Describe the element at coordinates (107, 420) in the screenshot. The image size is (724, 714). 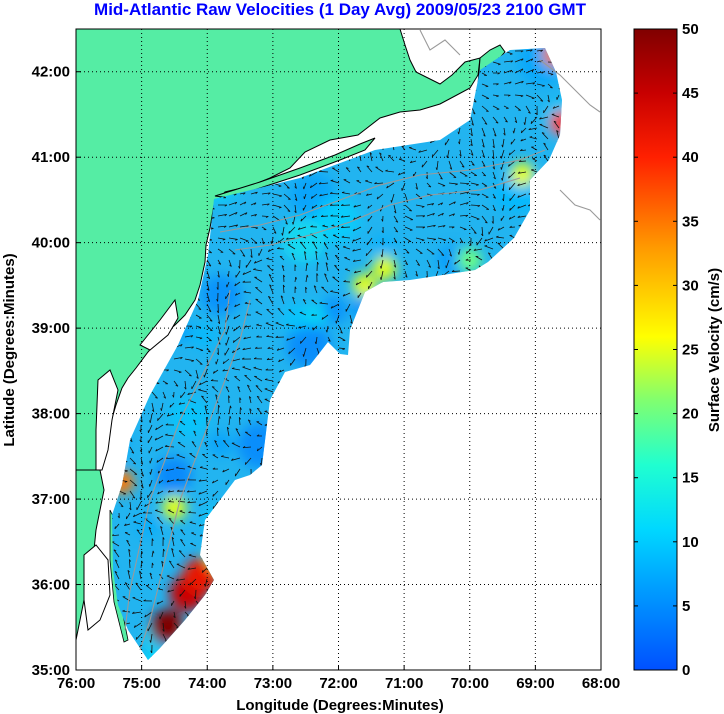
I see `chesapeake-bay` at that location.